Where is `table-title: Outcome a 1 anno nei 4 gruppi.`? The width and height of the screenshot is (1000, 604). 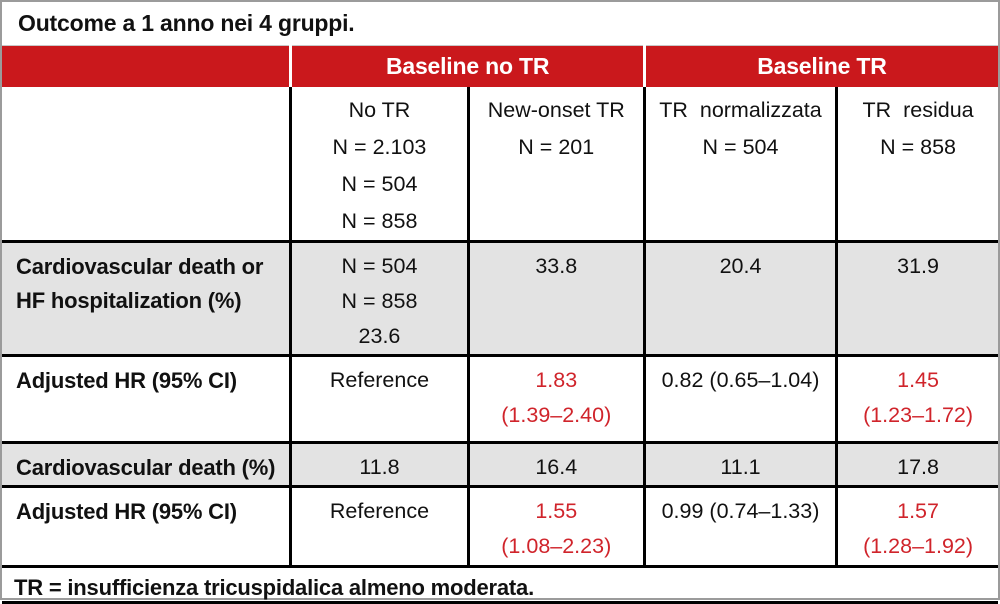
table-title: Outcome a 1 anno nei 4 gruppi. is located at coordinates (186, 23).